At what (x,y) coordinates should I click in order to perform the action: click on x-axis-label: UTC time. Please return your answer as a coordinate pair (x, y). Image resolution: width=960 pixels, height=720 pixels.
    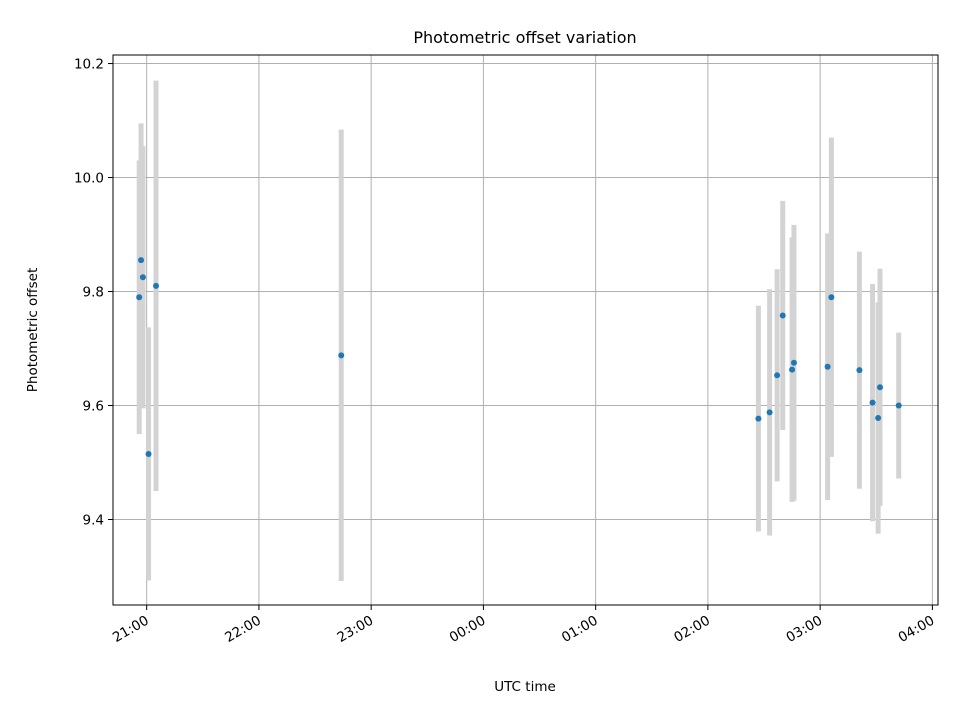
    Looking at the image, I should click on (525, 687).